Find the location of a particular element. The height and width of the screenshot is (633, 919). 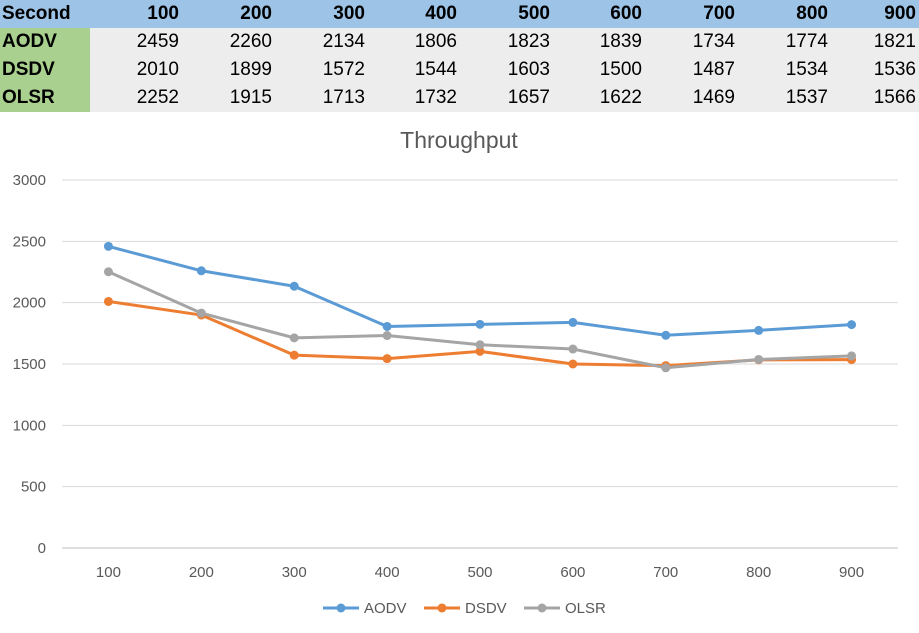

table-cell: 1469 is located at coordinates (691, 98).